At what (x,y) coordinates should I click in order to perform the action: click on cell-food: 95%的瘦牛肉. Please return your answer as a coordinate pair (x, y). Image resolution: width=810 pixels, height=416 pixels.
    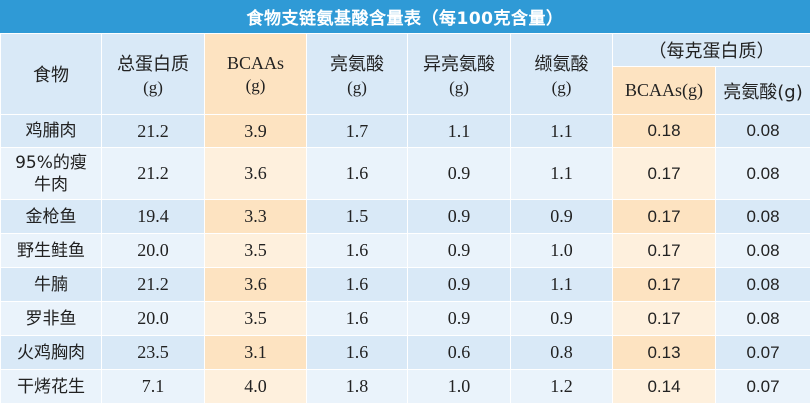
    Looking at the image, I should click on (51, 173).